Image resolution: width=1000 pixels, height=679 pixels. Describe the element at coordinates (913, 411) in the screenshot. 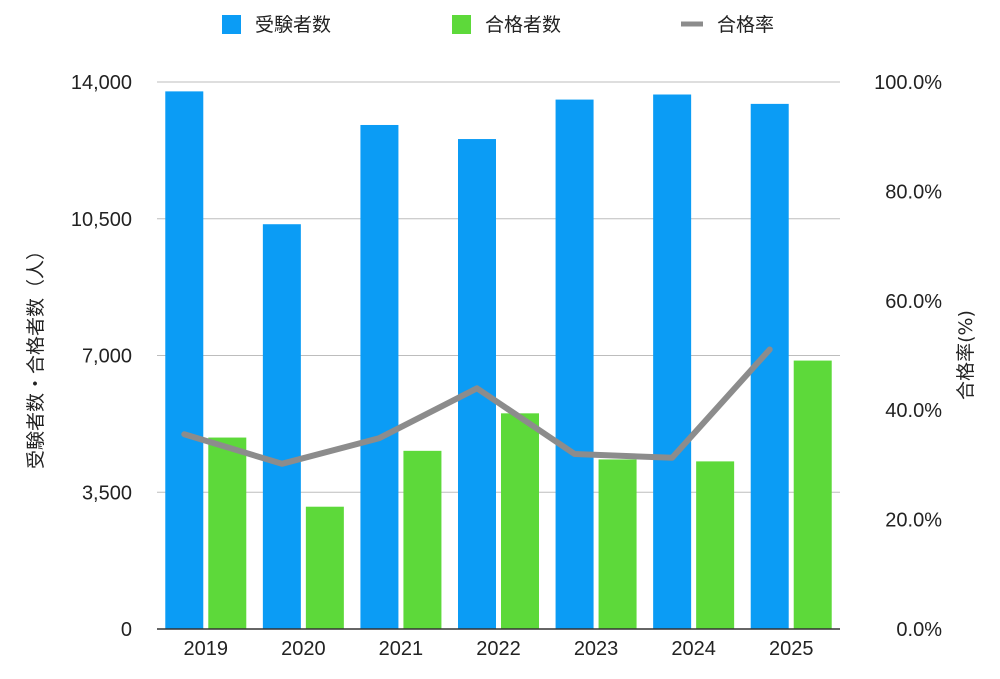

I see `y2-tick-label: 40.0%` at that location.